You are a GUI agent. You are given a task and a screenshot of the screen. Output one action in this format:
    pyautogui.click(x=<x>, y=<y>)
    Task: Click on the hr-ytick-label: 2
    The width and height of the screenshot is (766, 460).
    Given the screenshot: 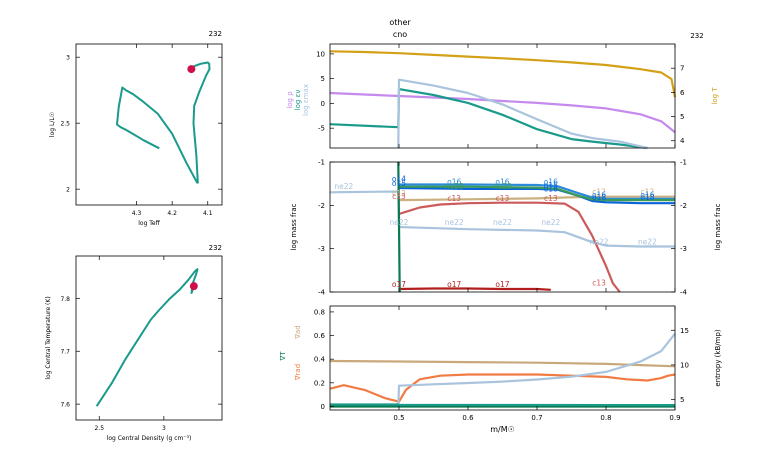 What is the action you would take?
    pyautogui.click(x=68, y=190)
    